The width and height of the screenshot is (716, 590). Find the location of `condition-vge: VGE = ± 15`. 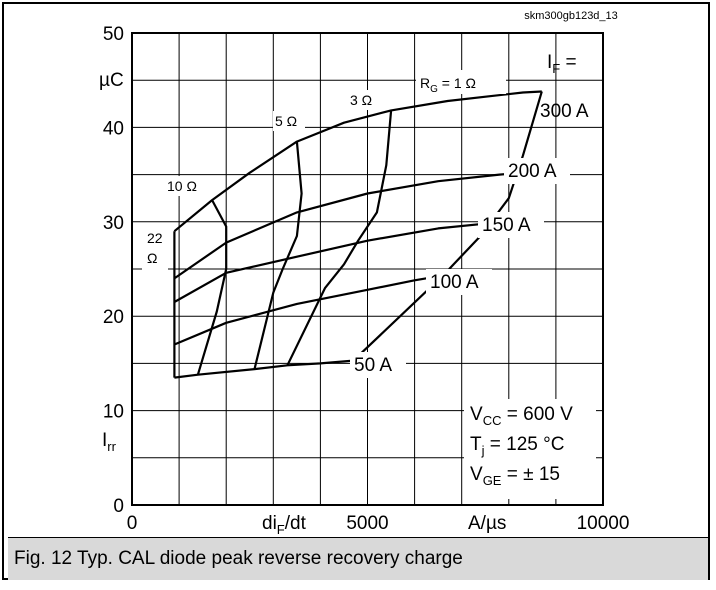

condition-vge: VGE = ± 15 is located at coordinates (515, 476).